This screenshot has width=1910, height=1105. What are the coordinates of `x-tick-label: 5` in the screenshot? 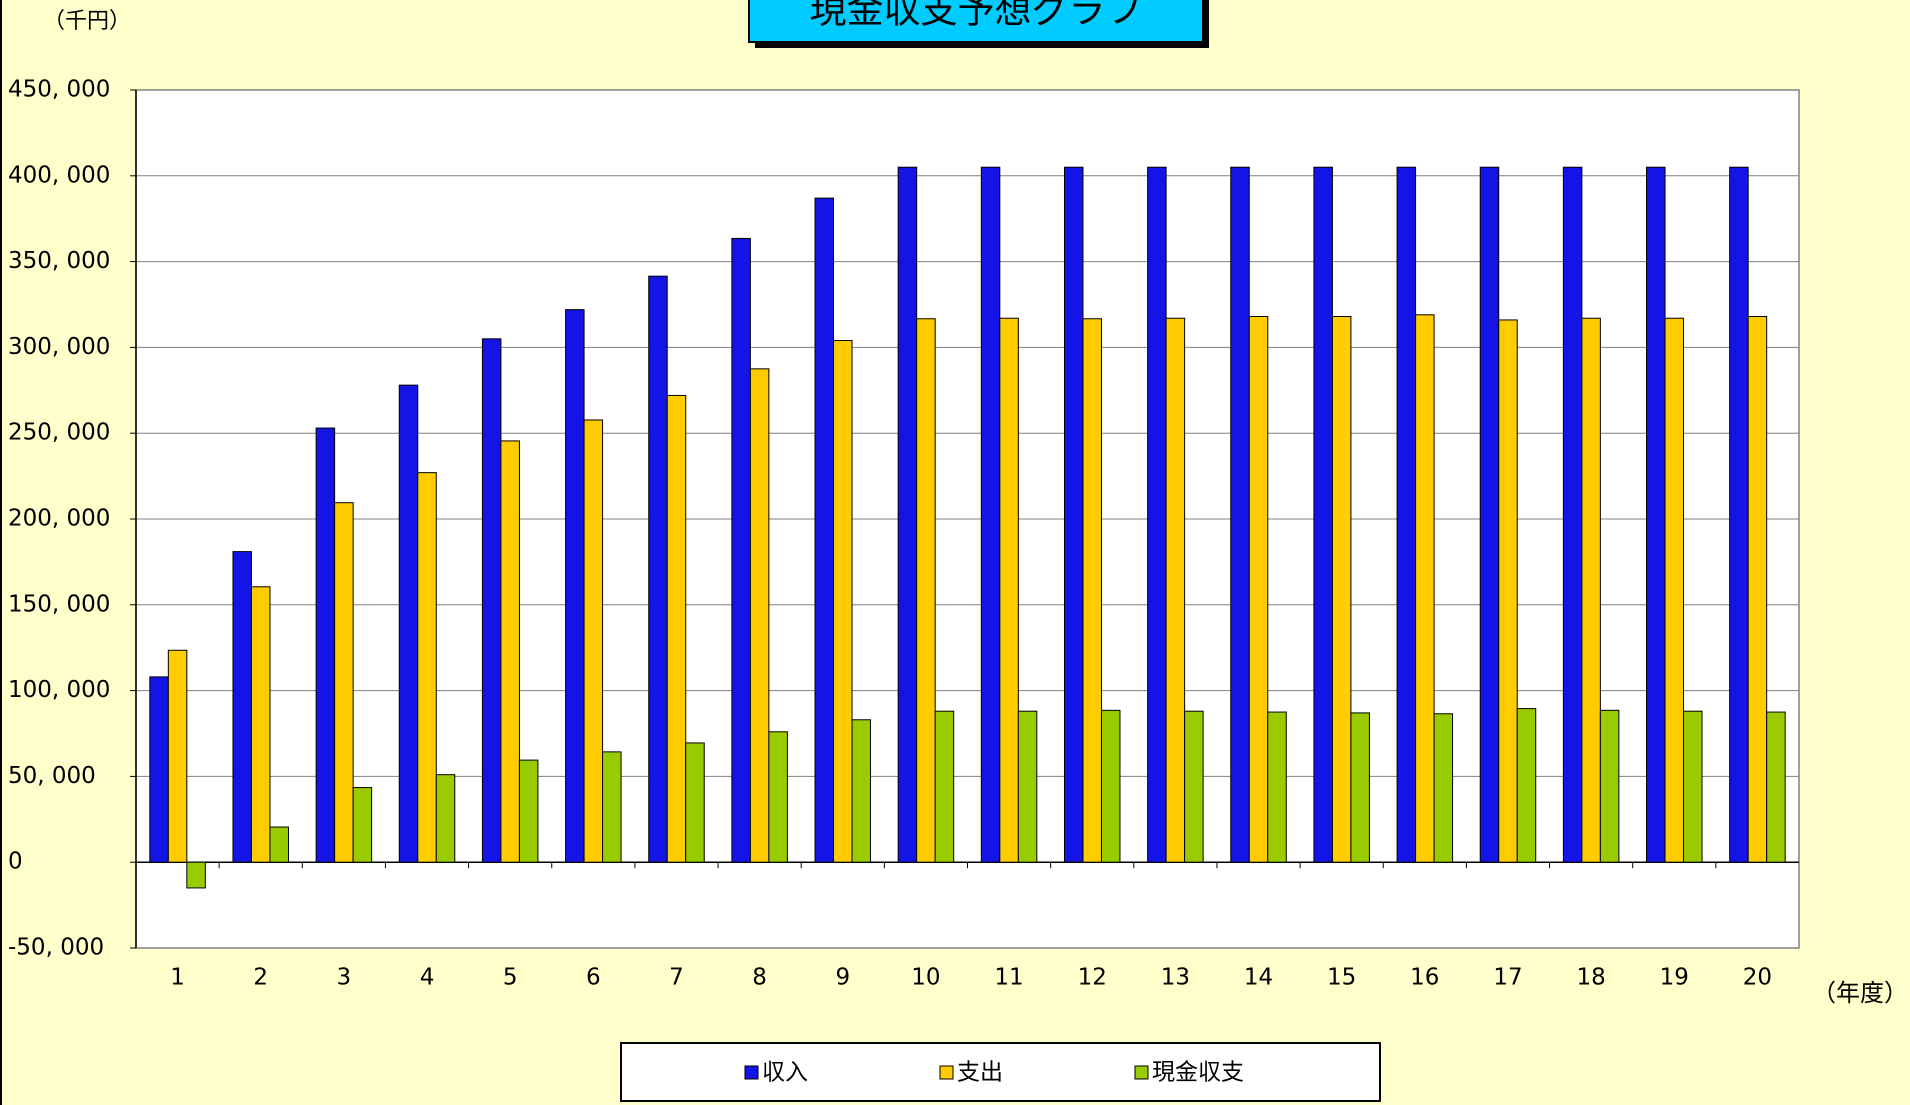 It's located at (510, 978).